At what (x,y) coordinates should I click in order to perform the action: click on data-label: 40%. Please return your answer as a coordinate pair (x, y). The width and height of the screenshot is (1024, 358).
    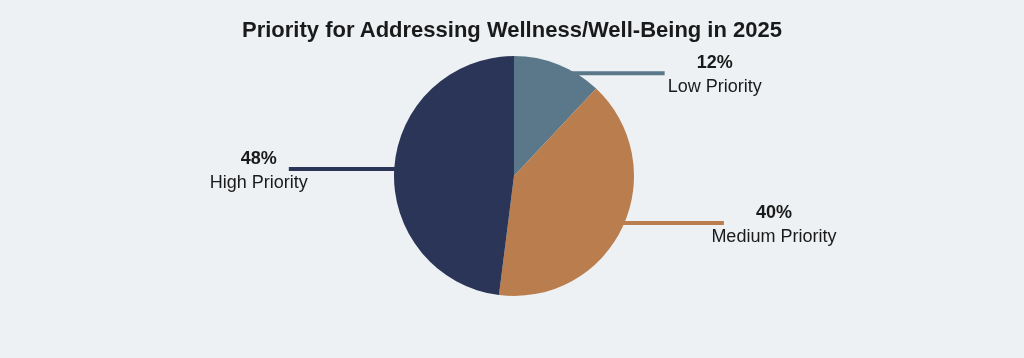
    Looking at the image, I should click on (773, 212).